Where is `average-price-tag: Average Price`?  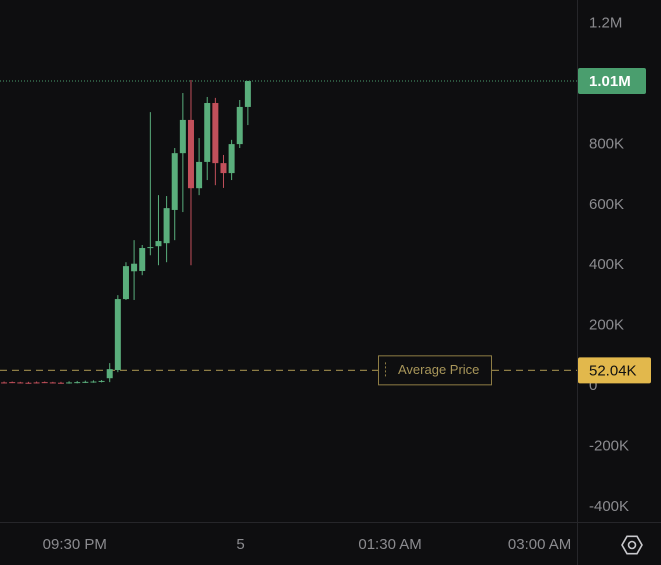
average-price-tag: Average Price is located at coordinates (435, 370).